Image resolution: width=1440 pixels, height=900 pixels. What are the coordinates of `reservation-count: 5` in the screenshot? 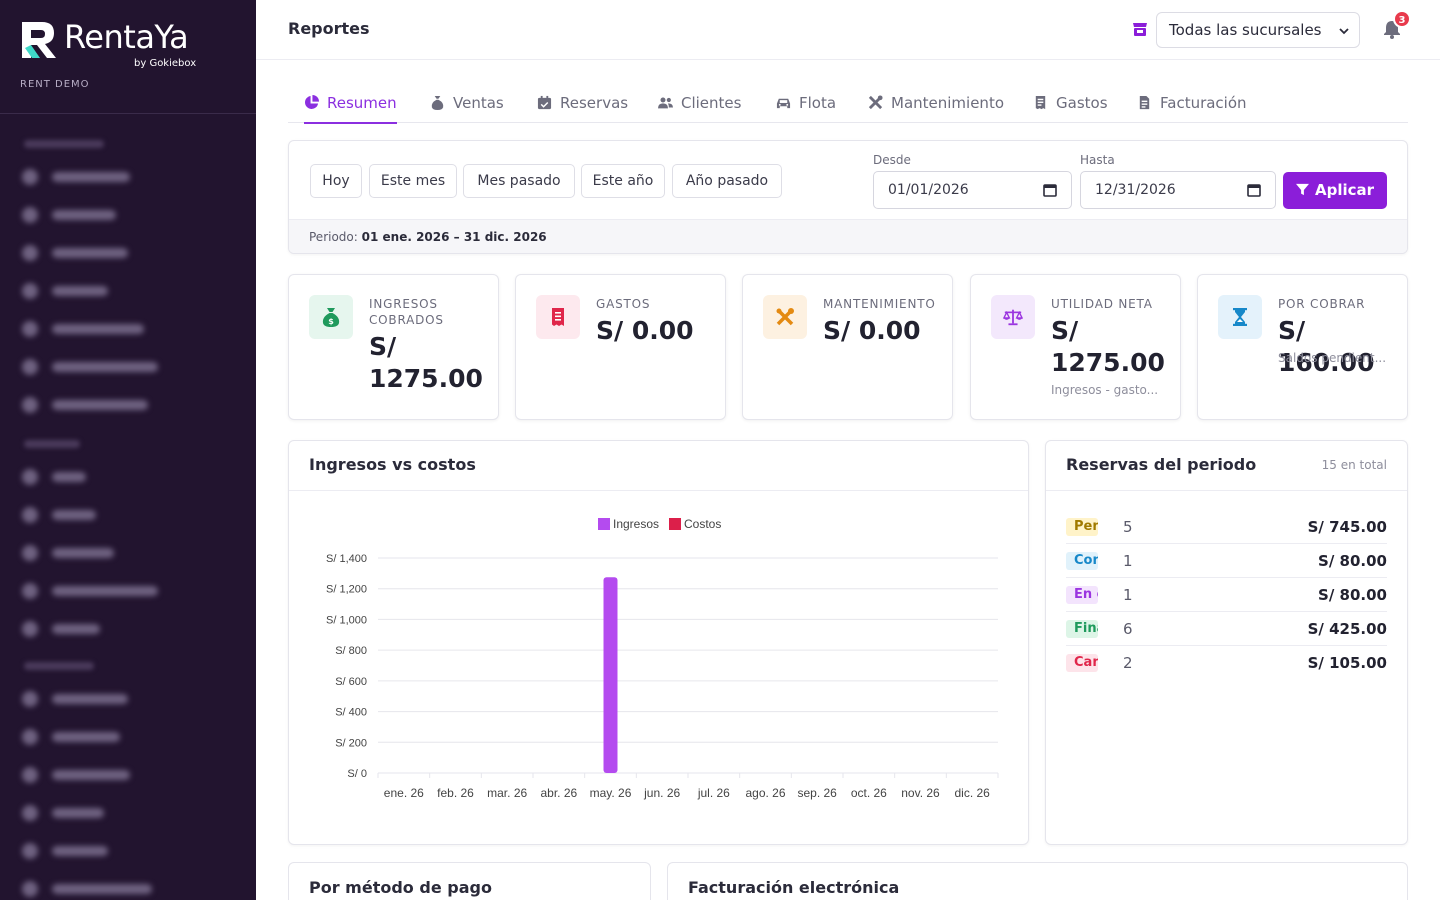 It's located at (1128, 527).